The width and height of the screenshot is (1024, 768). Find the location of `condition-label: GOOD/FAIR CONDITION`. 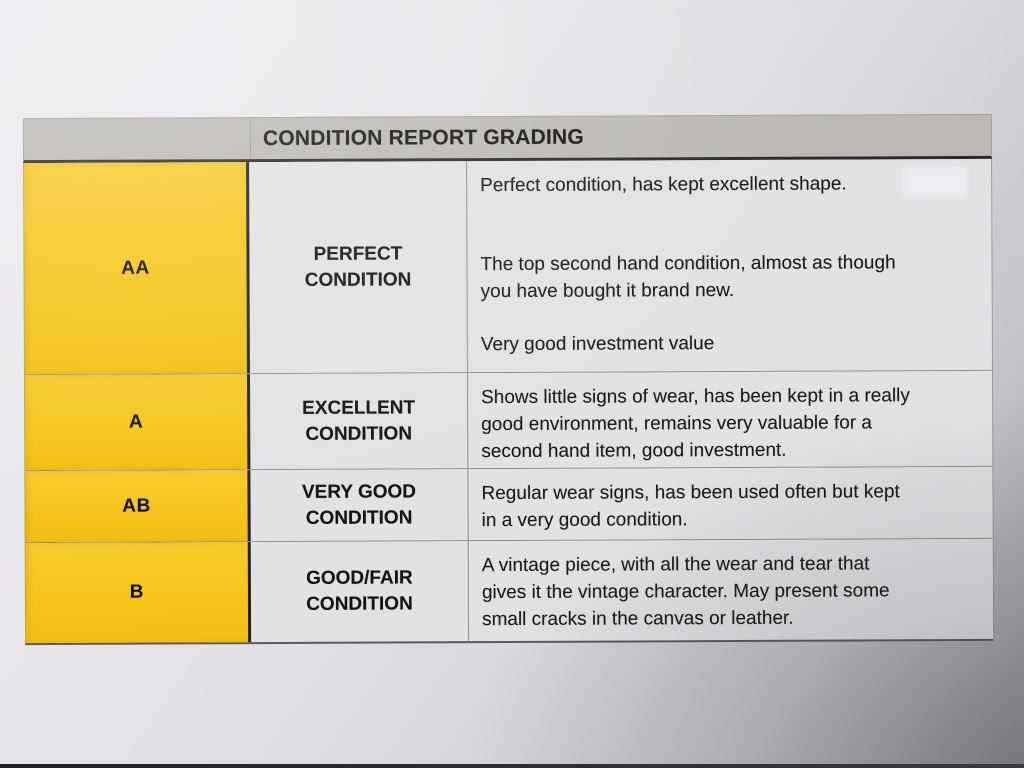

condition-label: GOOD/FAIR CONDITION is located at coordinates (359, 591).